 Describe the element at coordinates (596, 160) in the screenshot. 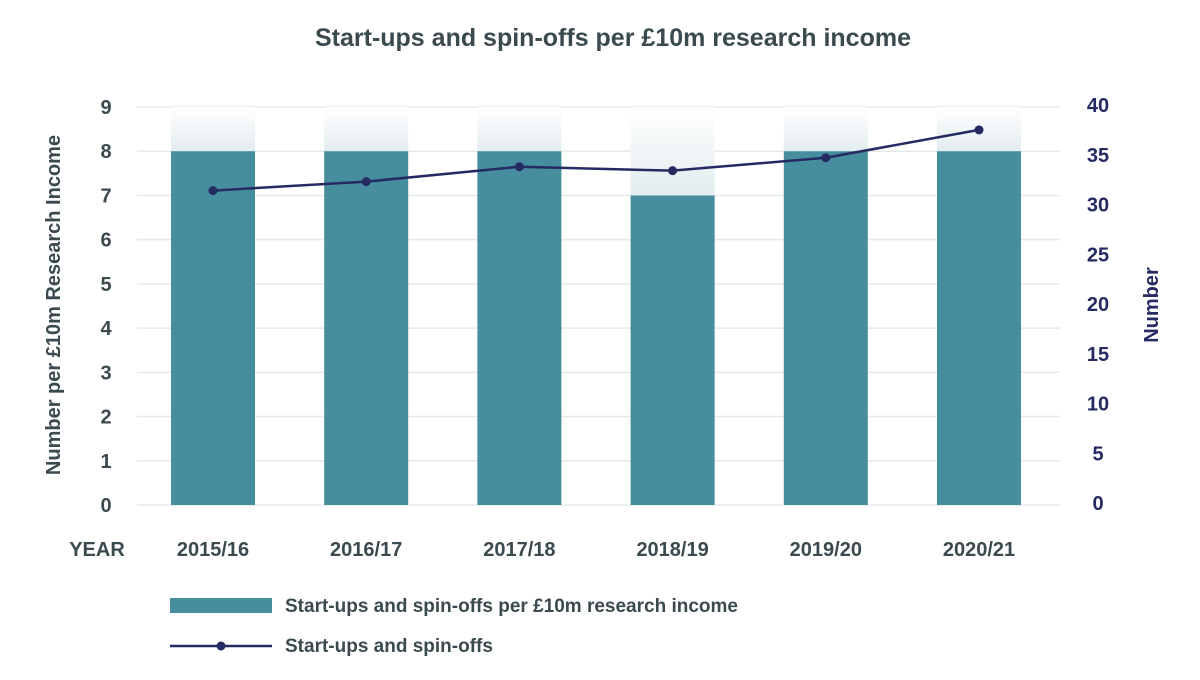

I see `series-line` at that location.